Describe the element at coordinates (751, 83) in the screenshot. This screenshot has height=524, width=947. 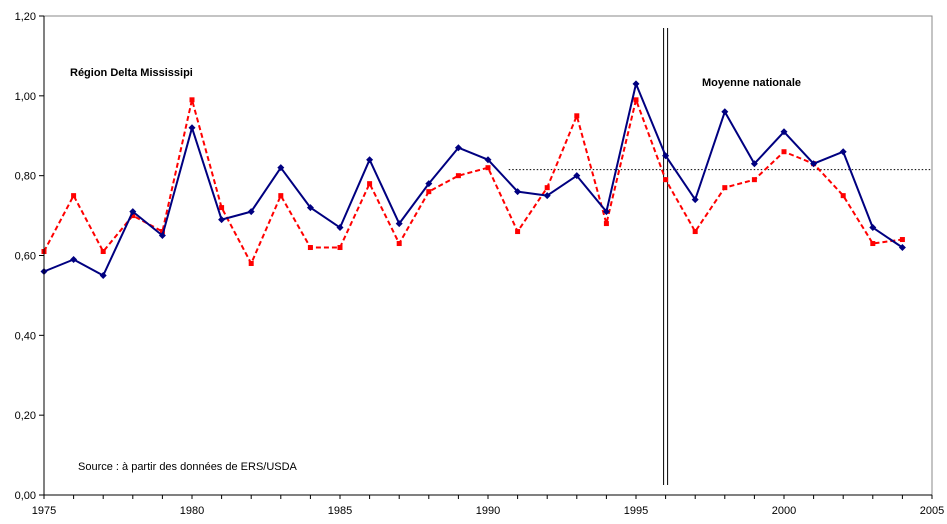
I see `annotation-moyenne-nationale: Moyenne nationale` at that location.